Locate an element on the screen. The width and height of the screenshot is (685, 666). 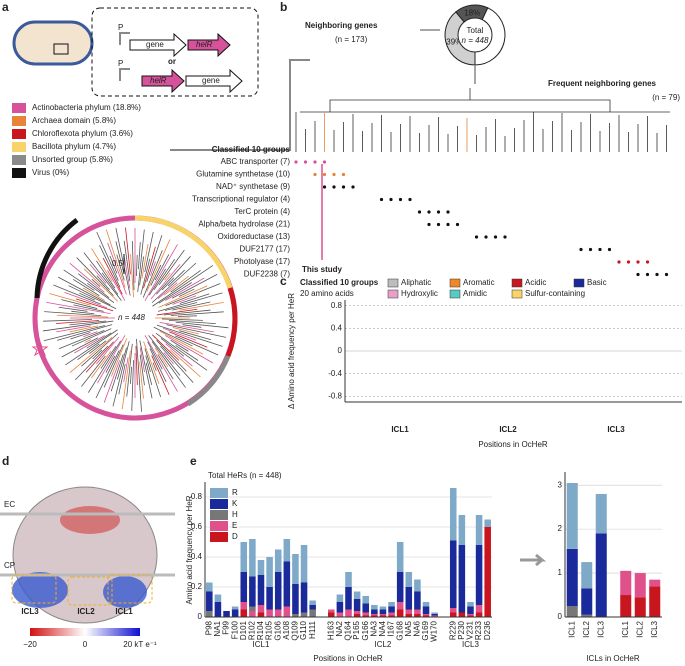
legend-label: Aromatic is located at coordinates (479, 282).